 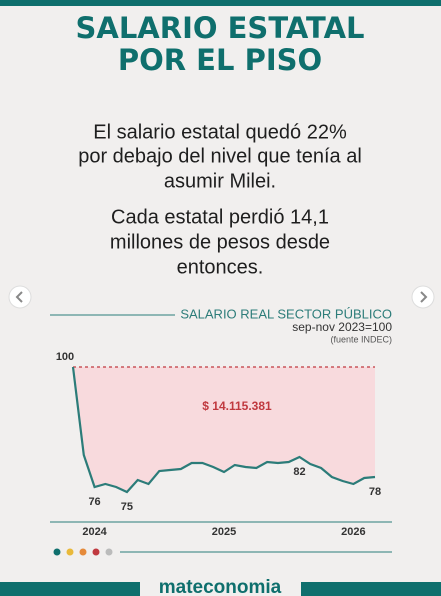 What do you see at coordinates (299, 472) in the screenshot?
I see `data-label: 82` at bounding box center [299, 472].